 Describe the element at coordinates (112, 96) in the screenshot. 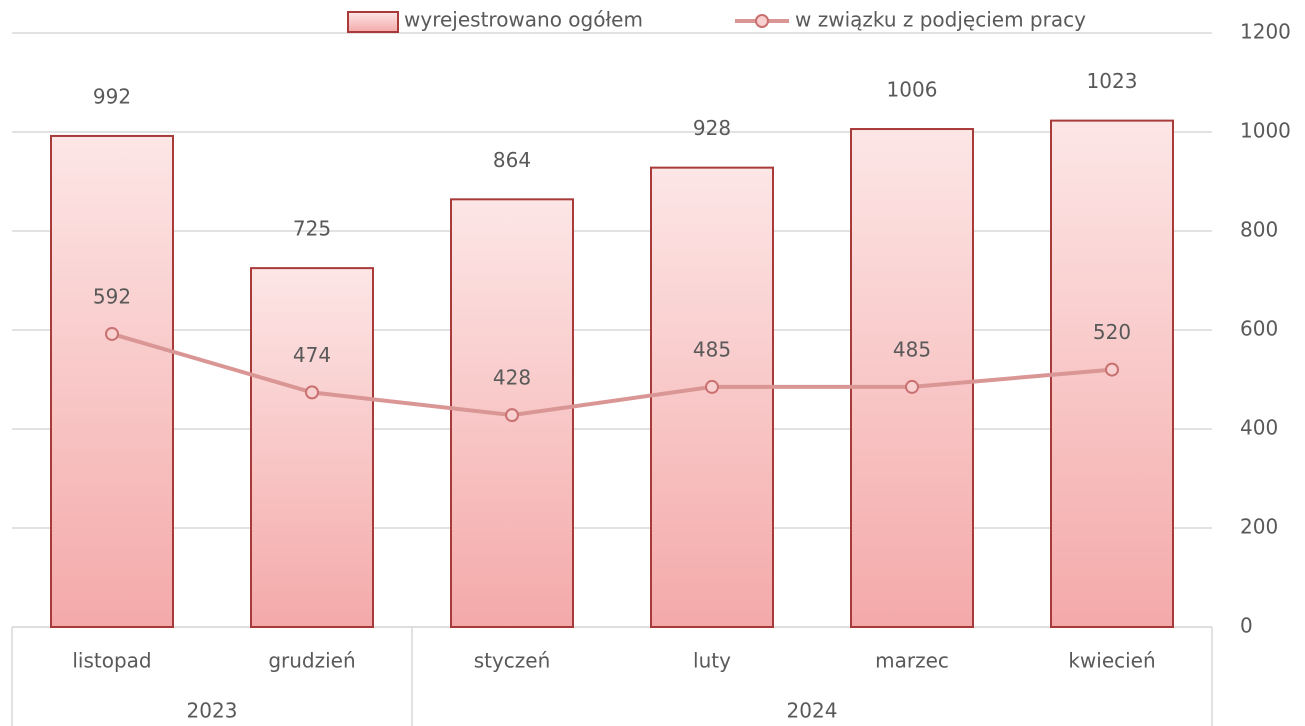

I see `data-label: 992` at that location.